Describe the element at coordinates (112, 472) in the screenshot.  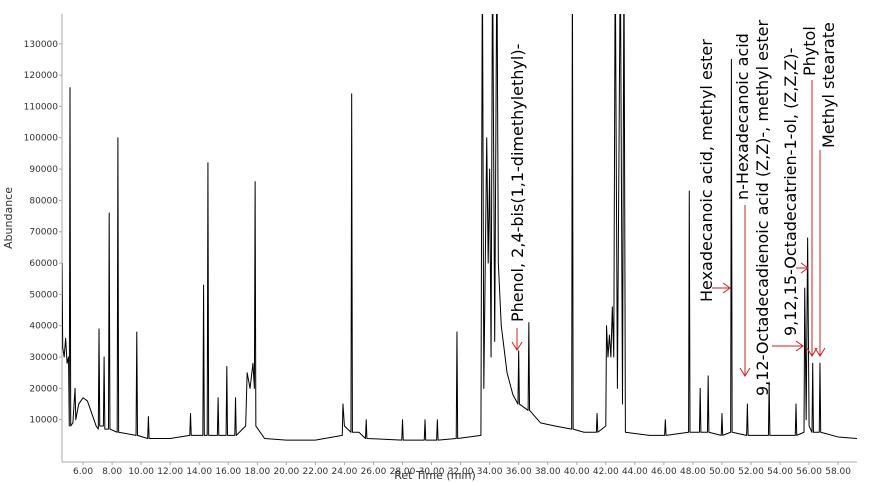
I see `x-tick-label: 8.00` at that location.